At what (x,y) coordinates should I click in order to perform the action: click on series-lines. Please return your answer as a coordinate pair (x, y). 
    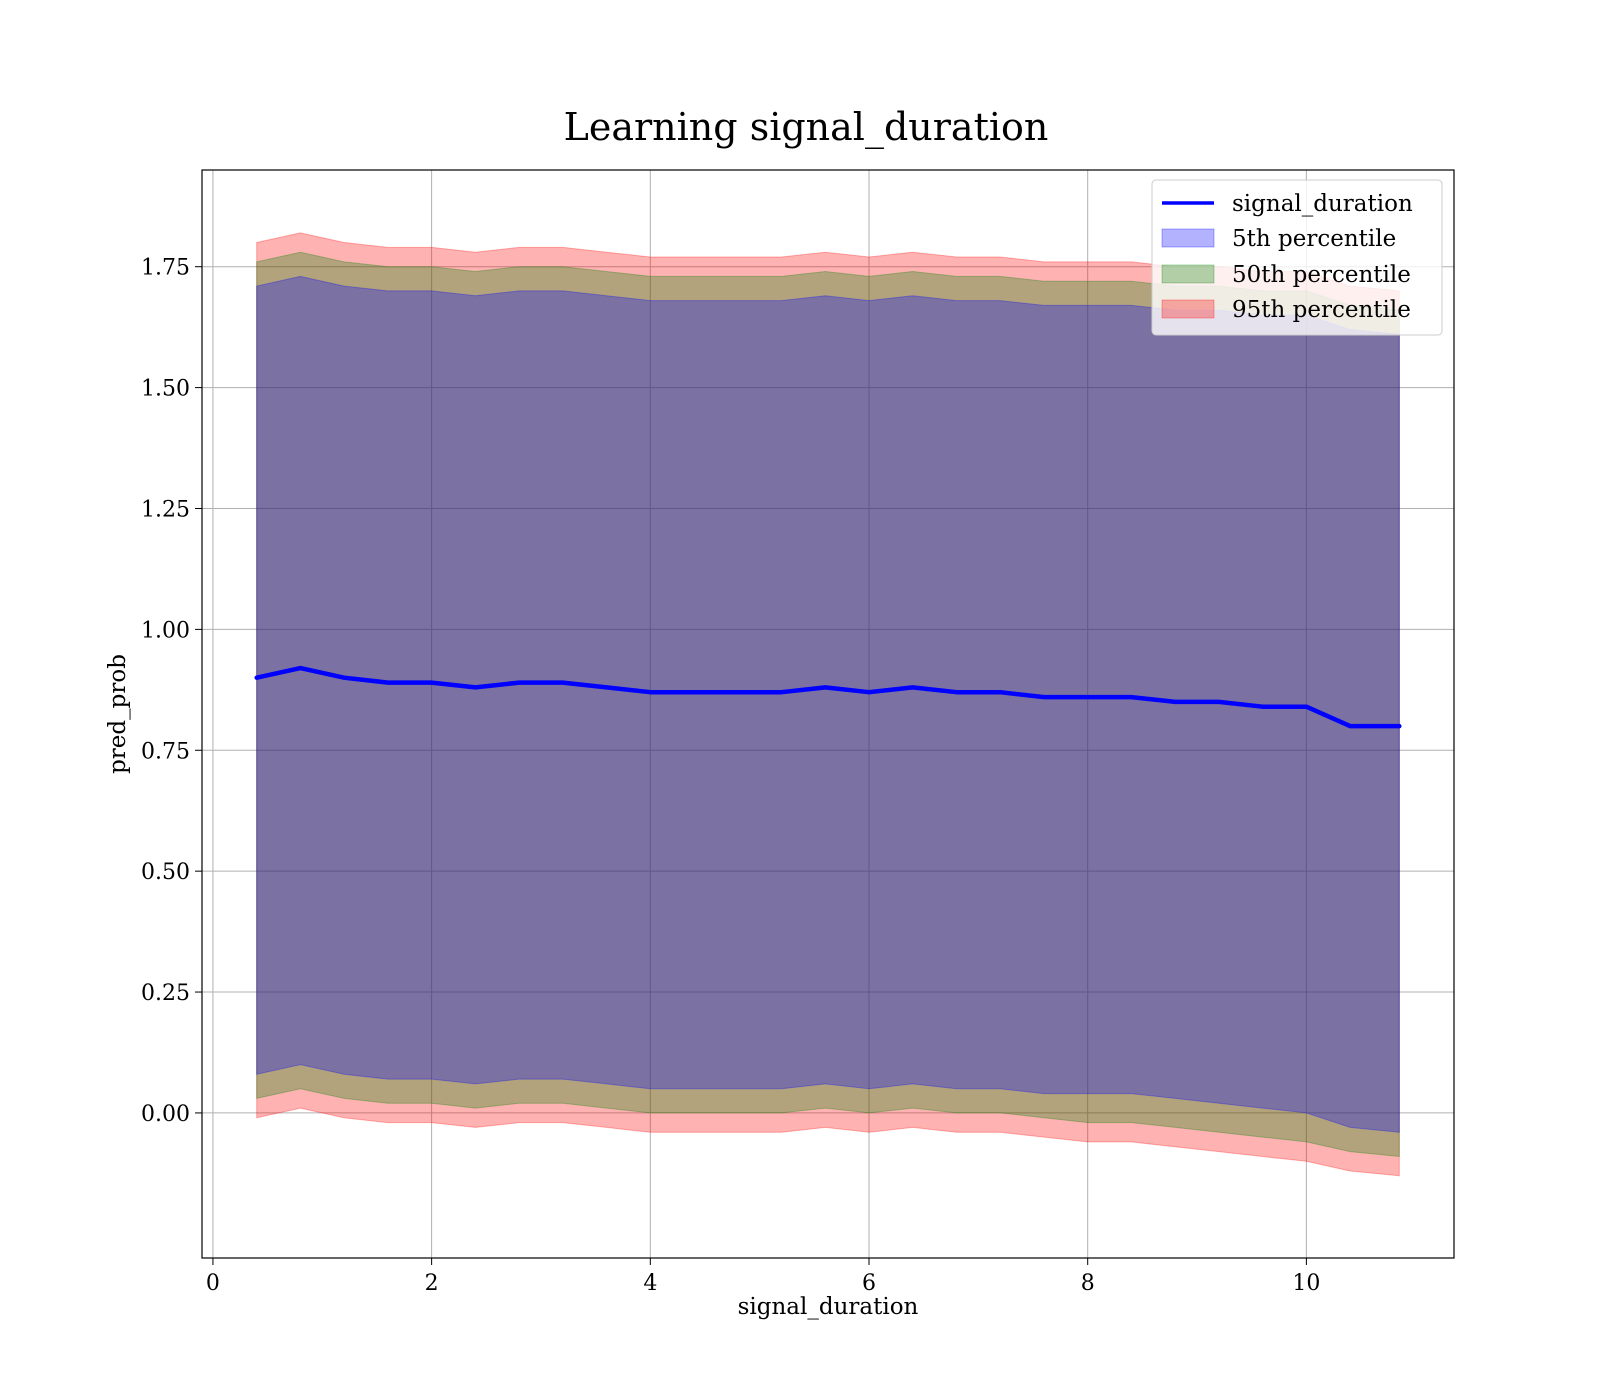
    Looking at the image, I should click on (828, 697).